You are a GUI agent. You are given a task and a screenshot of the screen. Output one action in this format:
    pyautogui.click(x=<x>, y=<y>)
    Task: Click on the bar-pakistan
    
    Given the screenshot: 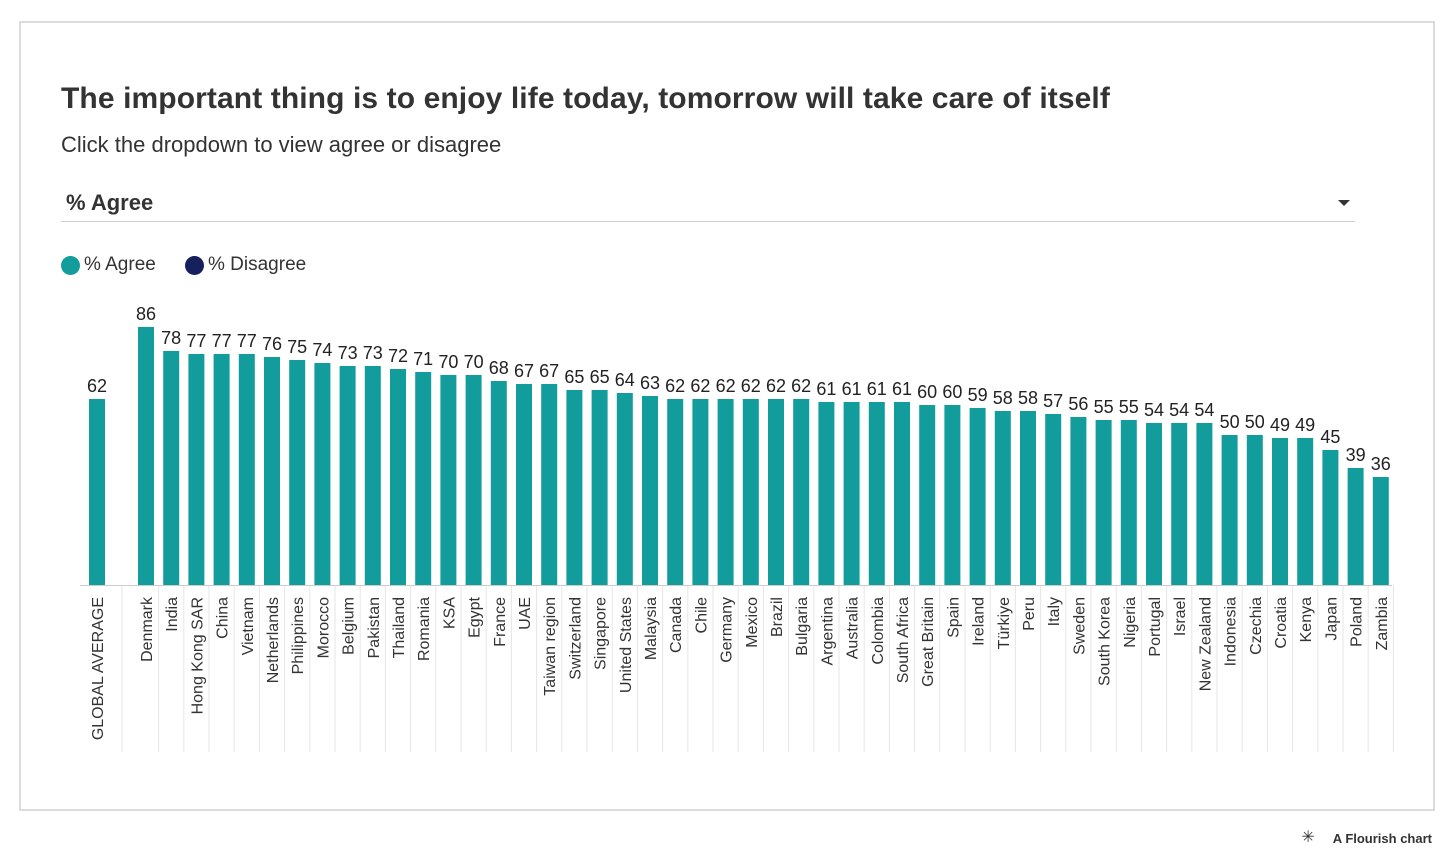 What is the action you would take?
    pyautogui.click(x=372, y=475)
    